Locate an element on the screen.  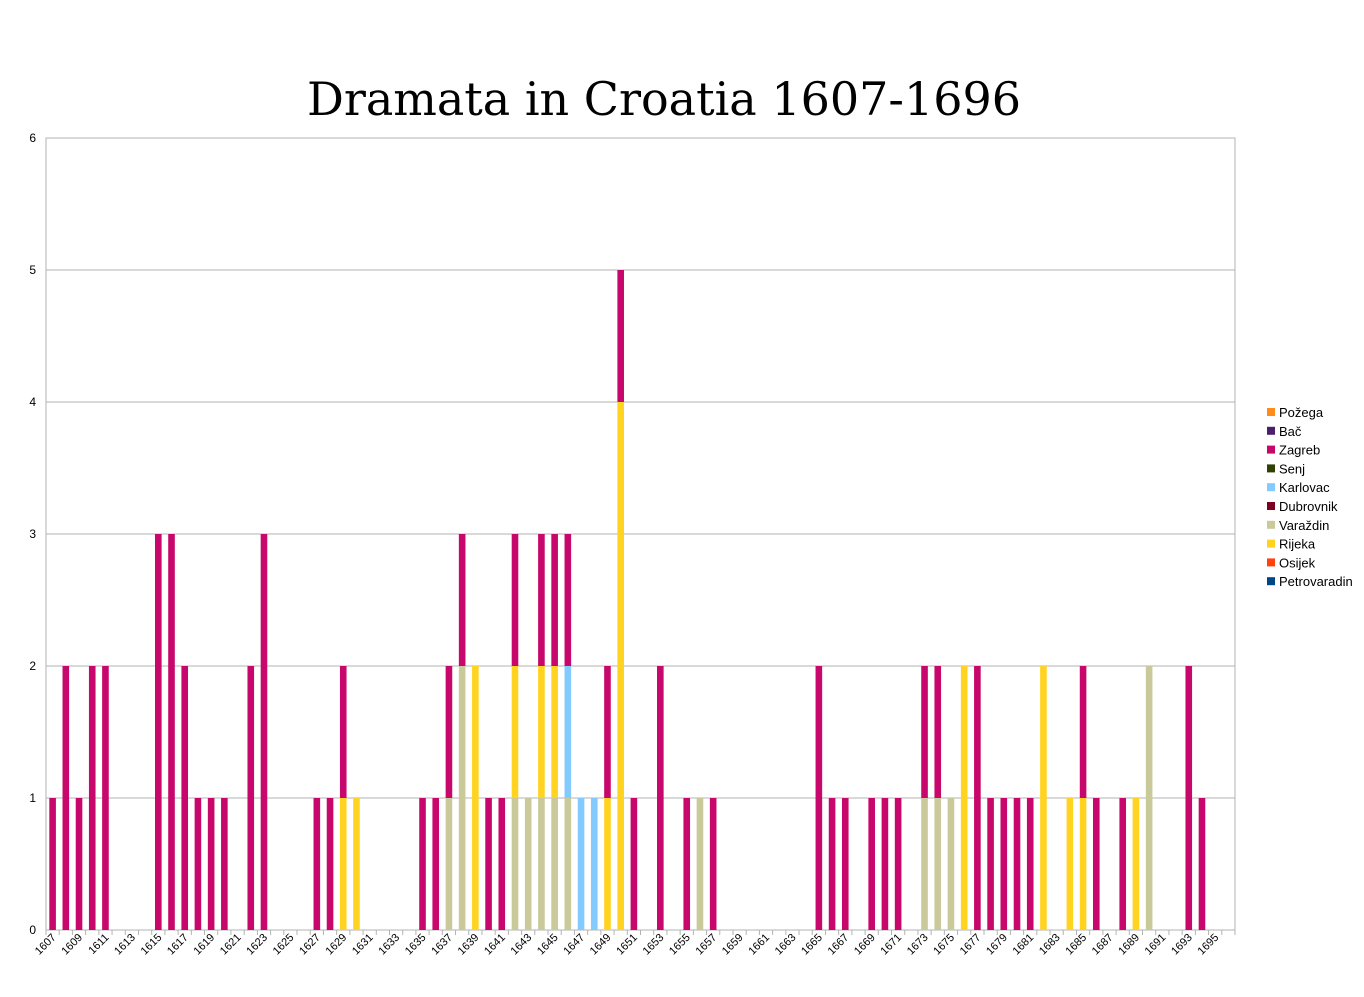
x-tick-label: 1637 is located at coordinates (442, 945).